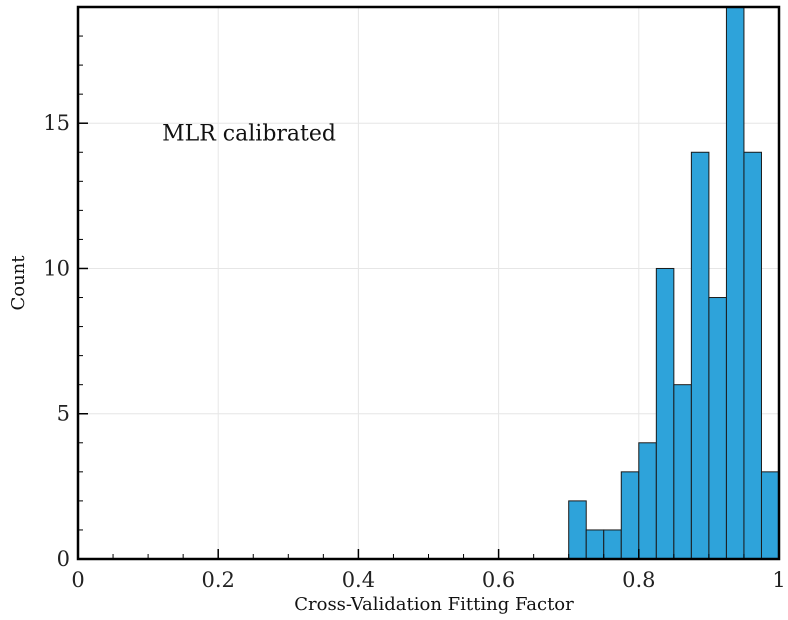 The width and height of the screenshot is (788, 620). I want to click on y-tick-label: 10, so click(56, 268).